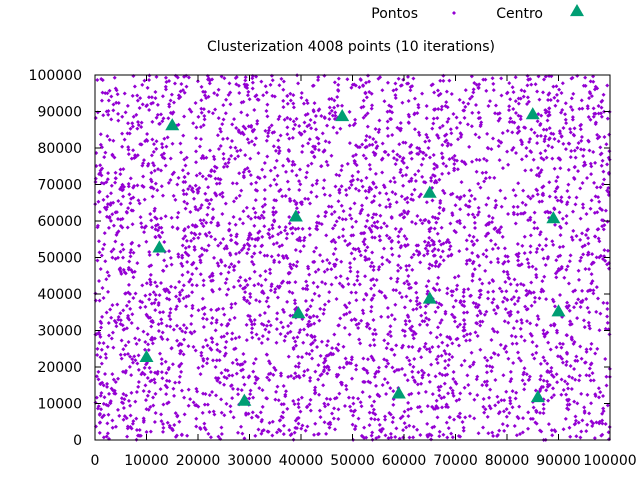  What do you see at coordinates (577, 10) in the screenshot?
I see `legend-marker-centro` at bounding box center [577, 10].